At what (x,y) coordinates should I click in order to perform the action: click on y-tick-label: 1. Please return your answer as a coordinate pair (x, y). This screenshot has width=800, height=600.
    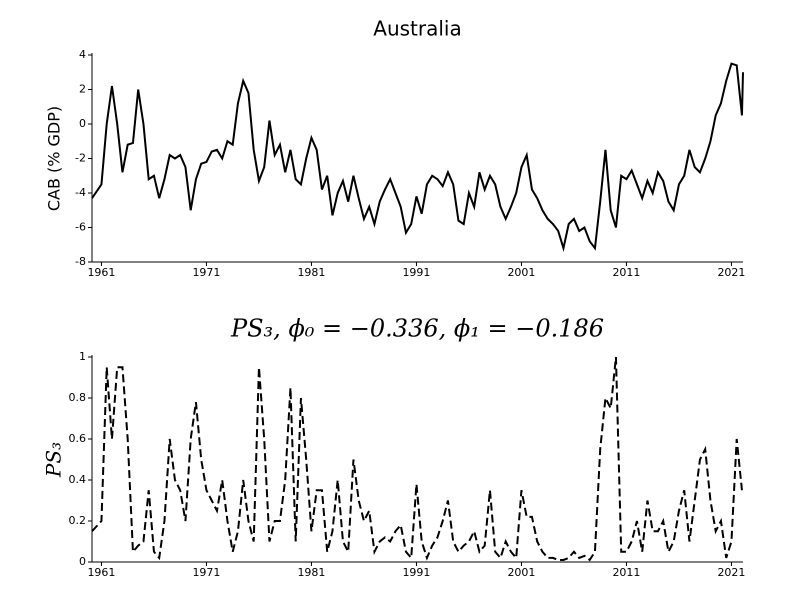
    Looking at the image, I should click on (82, 356).